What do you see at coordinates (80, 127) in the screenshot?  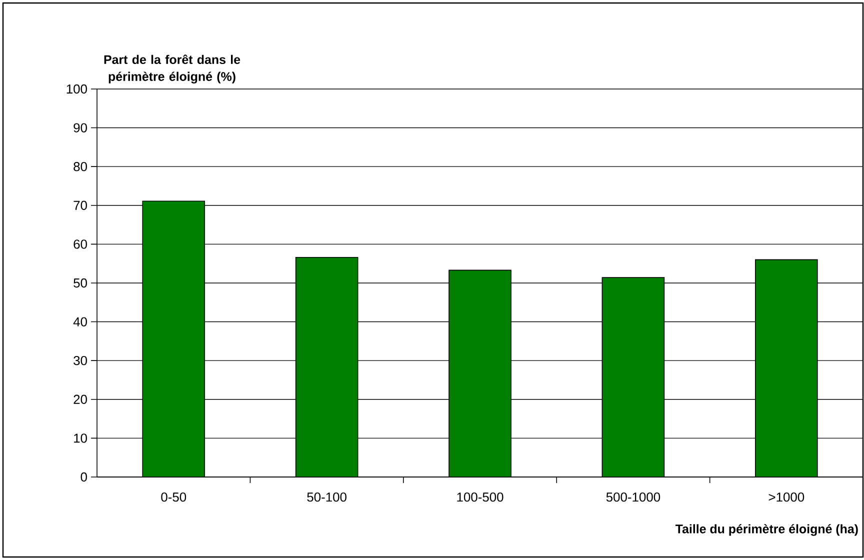 I see `y-tick-label: 90` at bounding box center [80, 127].